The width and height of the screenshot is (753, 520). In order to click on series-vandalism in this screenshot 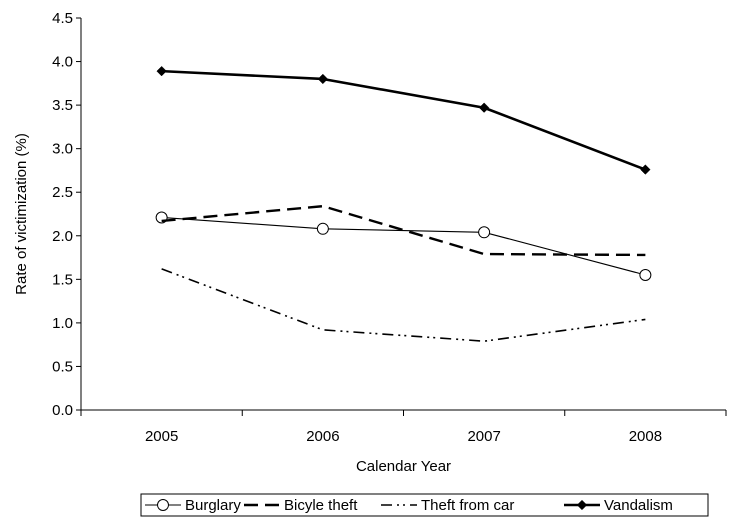, I will do `click(403, 120)`.